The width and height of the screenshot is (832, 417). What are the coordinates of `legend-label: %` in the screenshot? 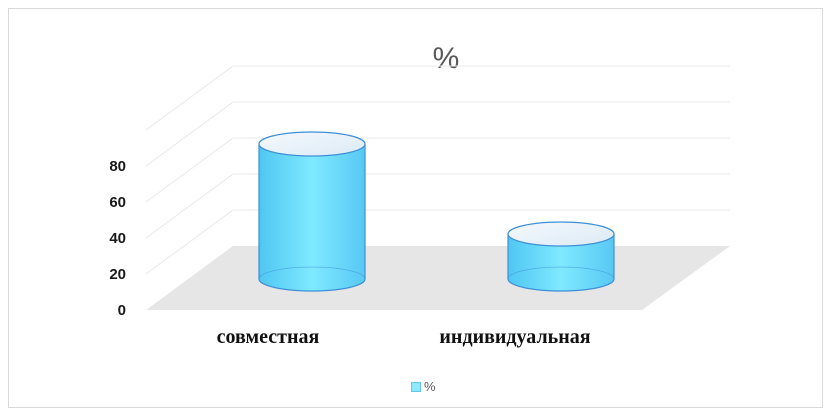 It's located at (430, 386).